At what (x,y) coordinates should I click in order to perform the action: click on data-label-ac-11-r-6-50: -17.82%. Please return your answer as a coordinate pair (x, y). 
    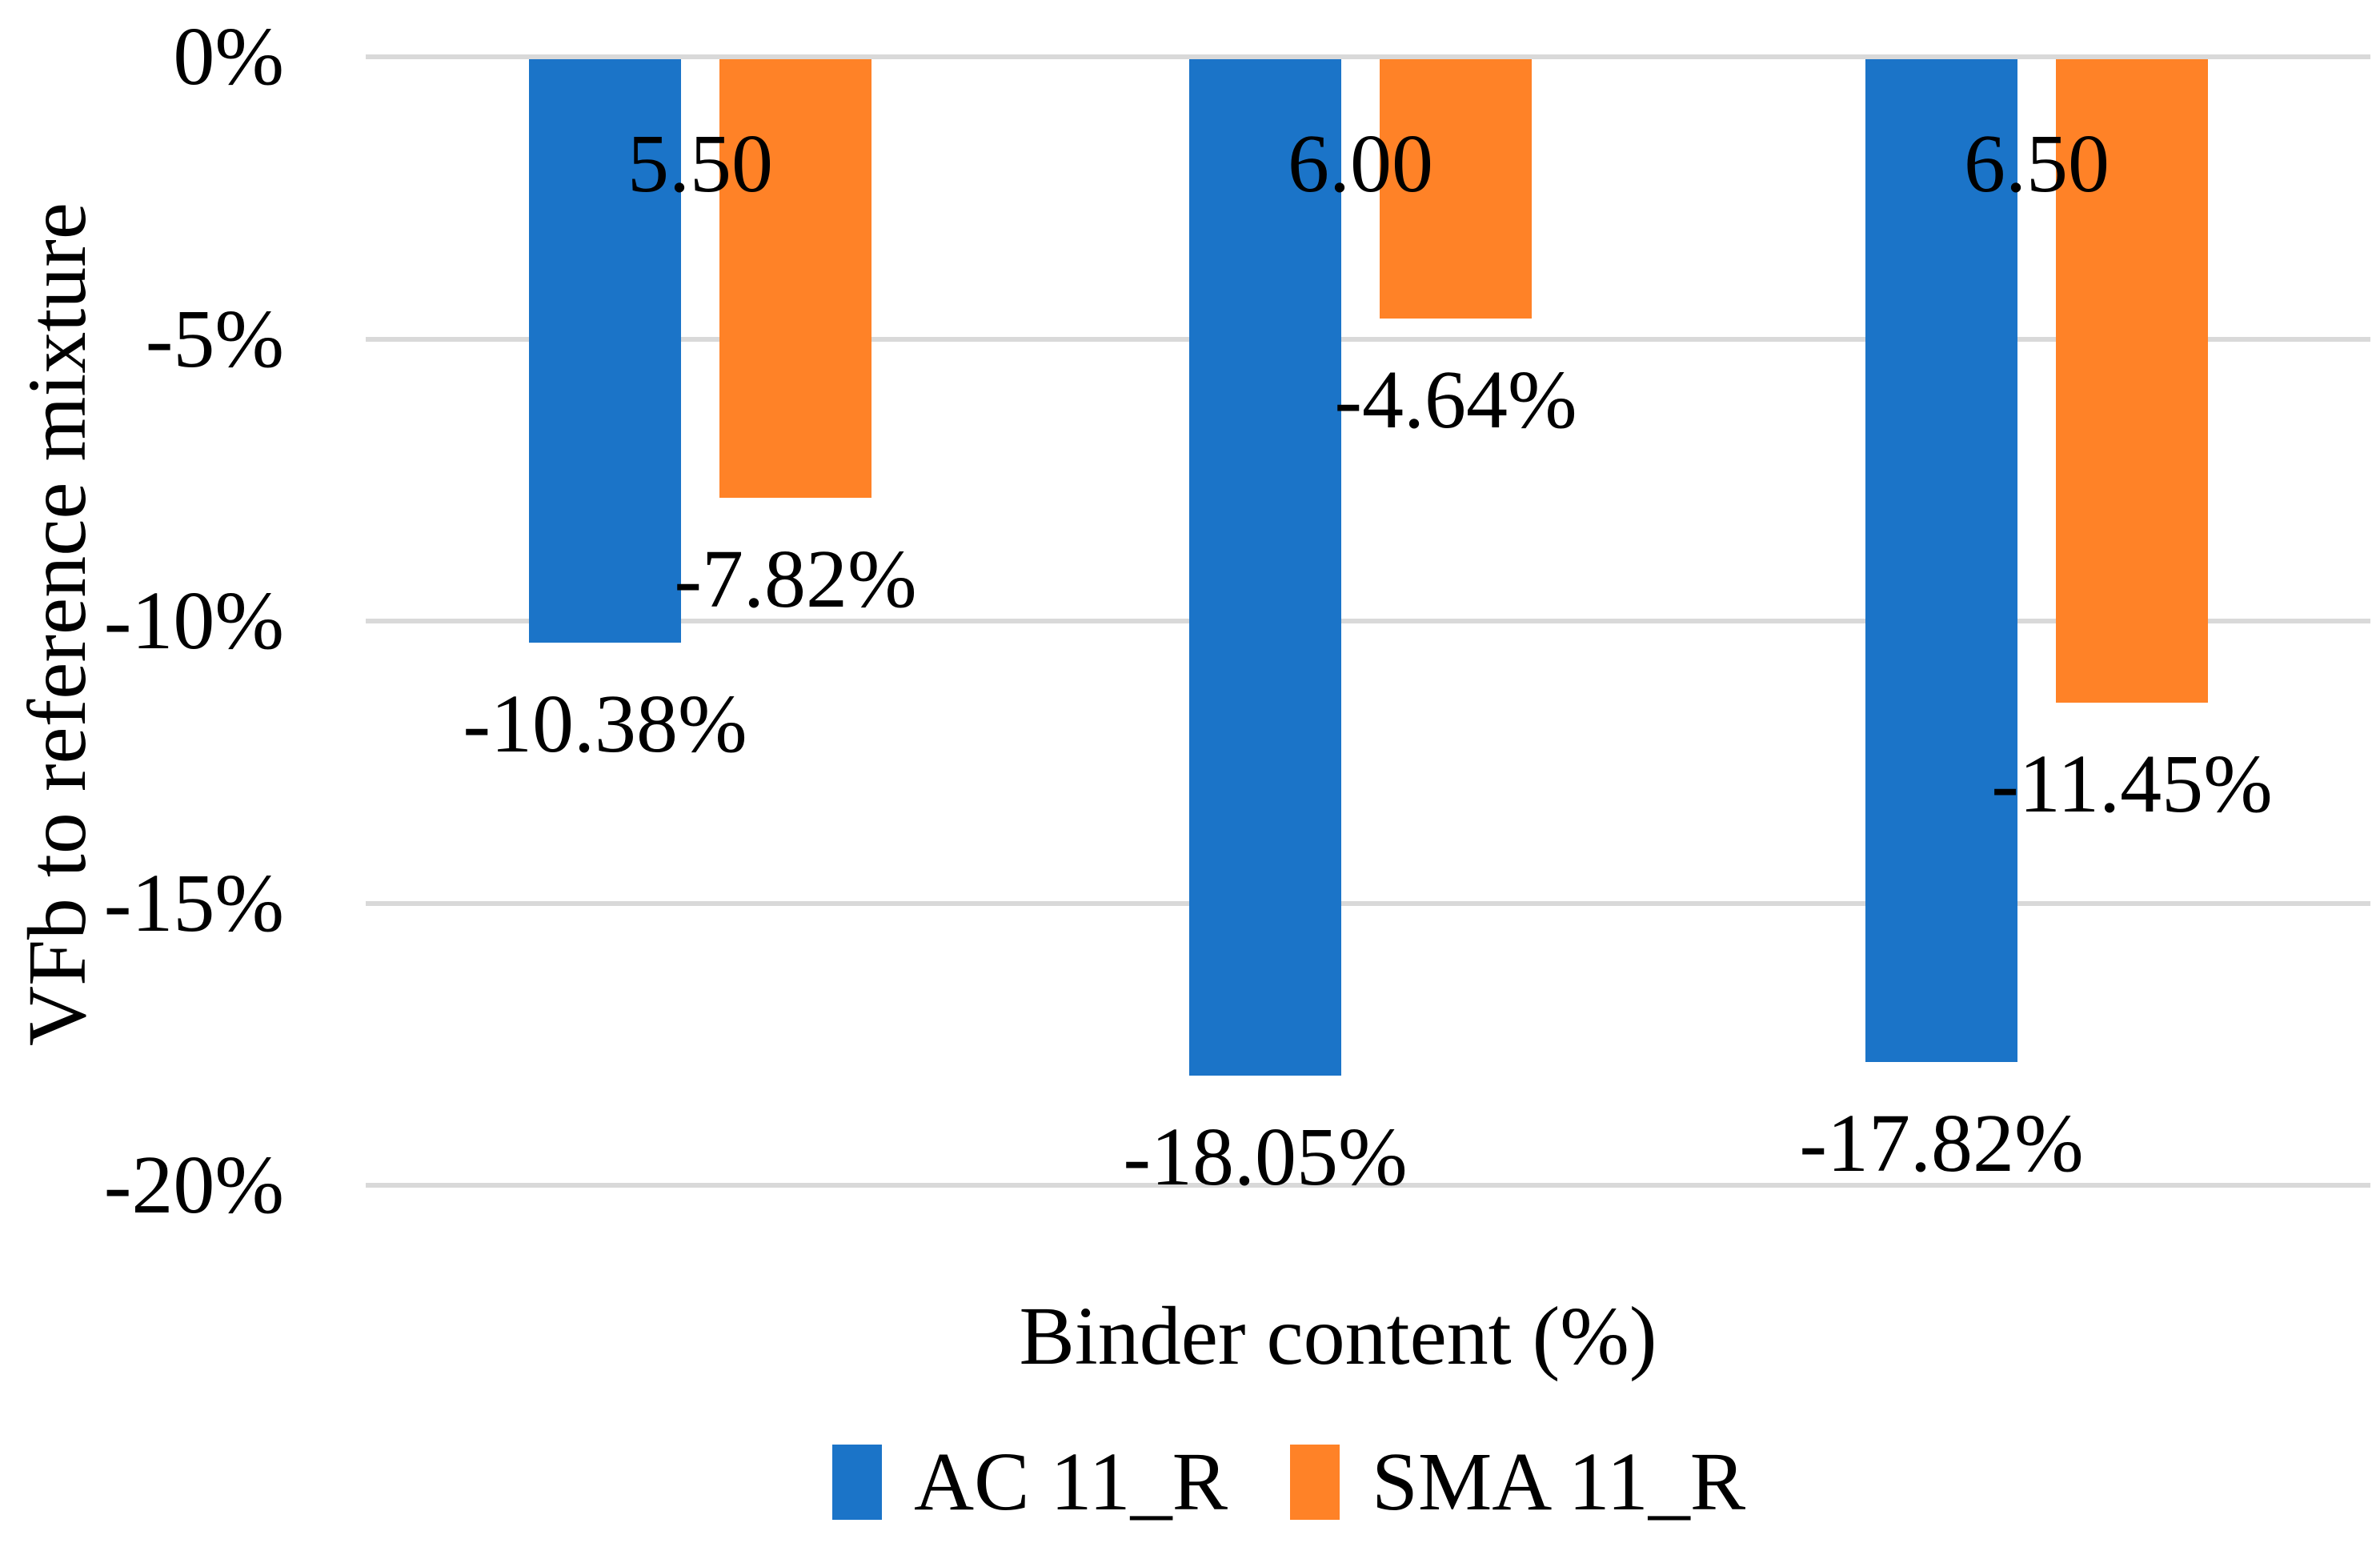
    Looking at the image, I should click on (1941, 1143).